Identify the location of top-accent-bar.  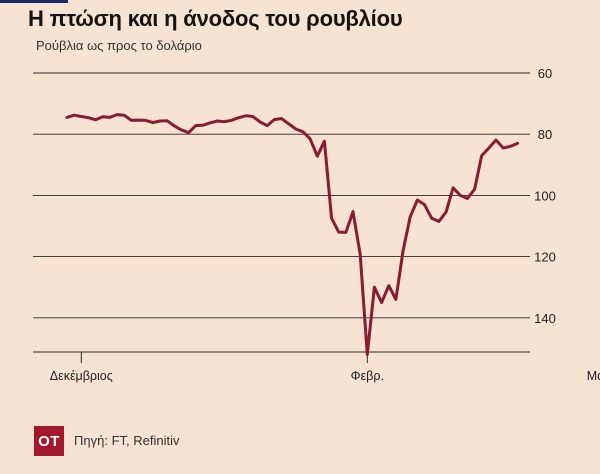
(34, 1).